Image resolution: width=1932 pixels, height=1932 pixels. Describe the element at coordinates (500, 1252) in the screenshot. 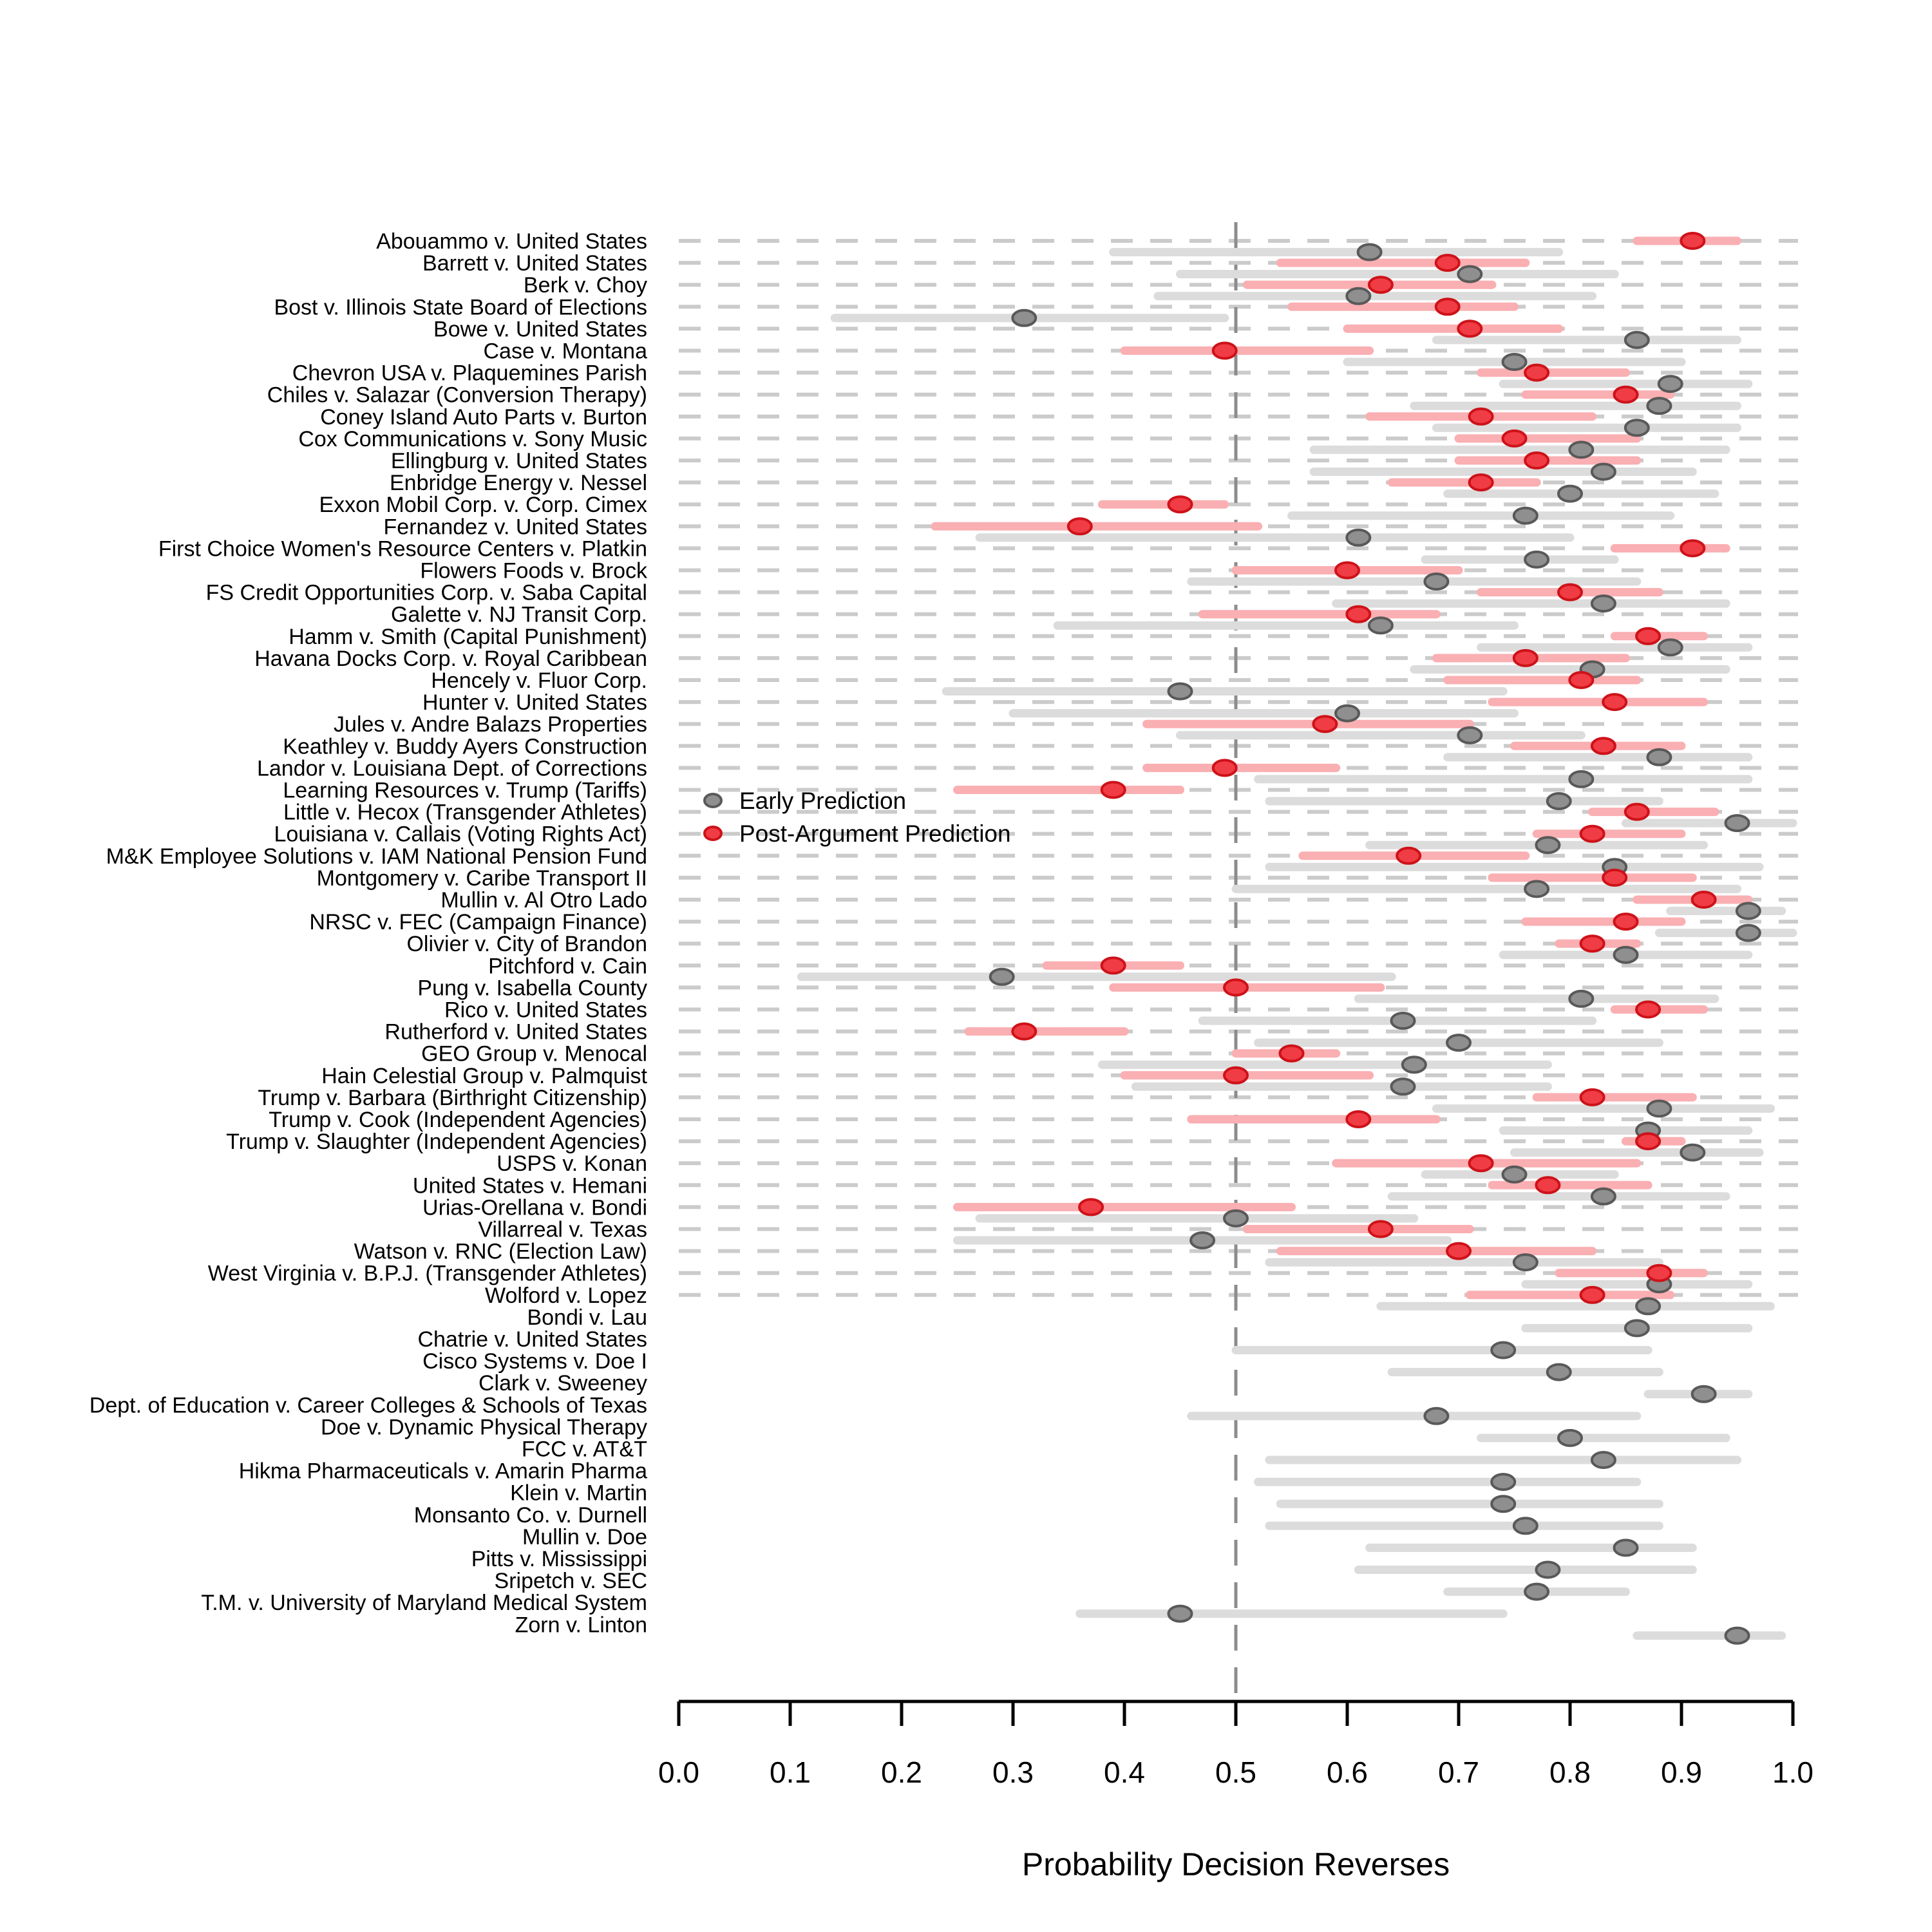

I see `case-label: Watson v. RNC (Election Law)` at that location.